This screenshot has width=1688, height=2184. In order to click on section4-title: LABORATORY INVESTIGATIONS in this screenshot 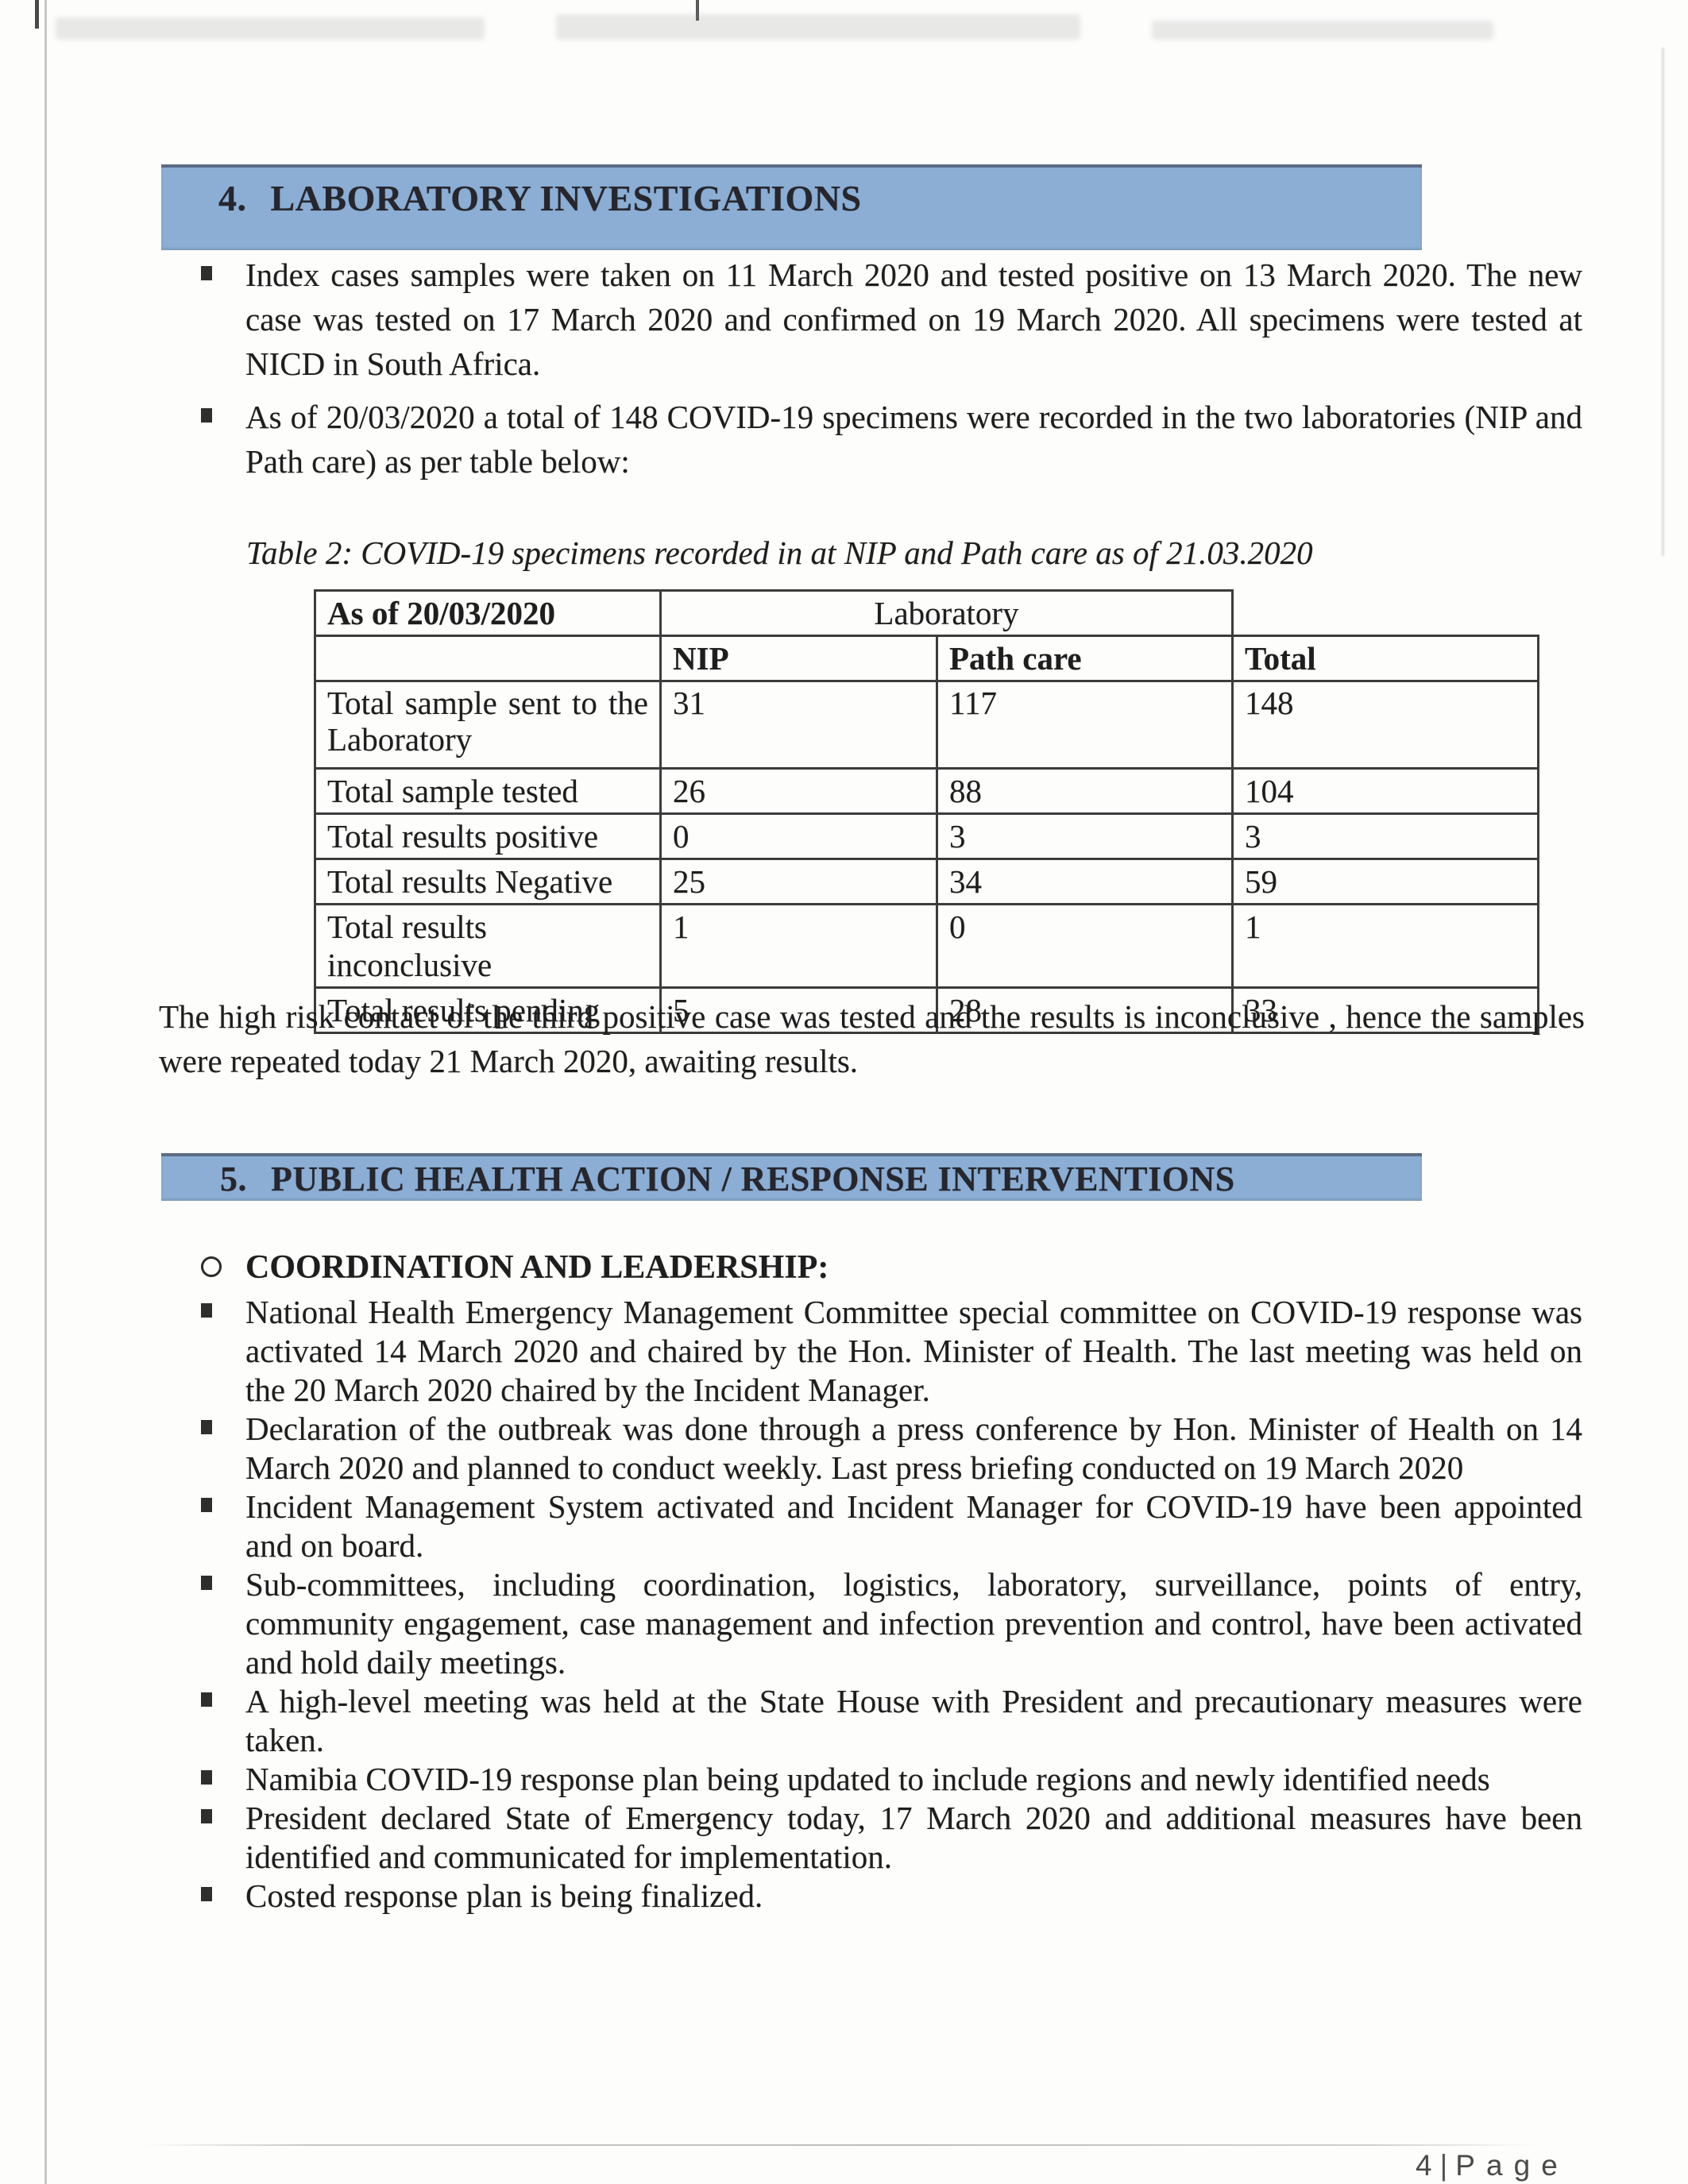, I will do `click(566, 198)`.